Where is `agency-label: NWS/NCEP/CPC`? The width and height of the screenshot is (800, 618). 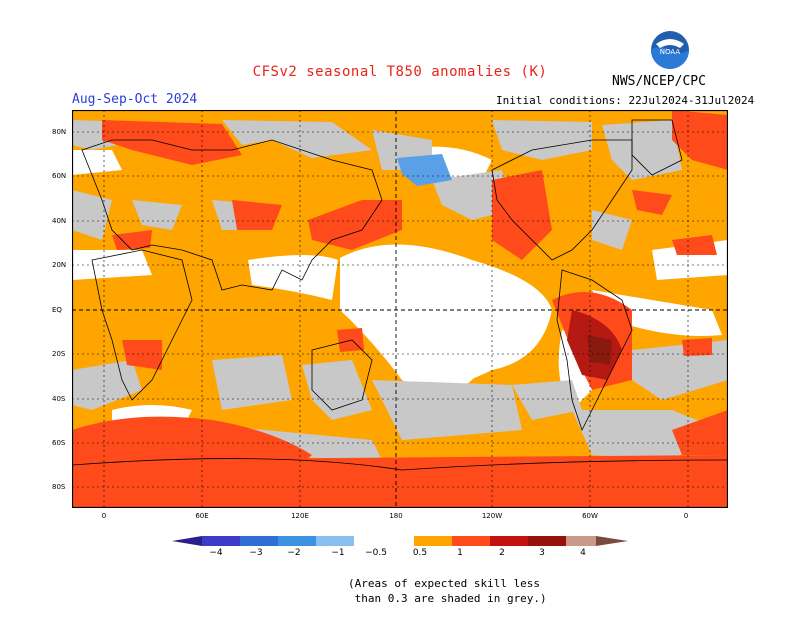 agency-label: NWS/NCEP/CPC is located at coordinates (659, 81).